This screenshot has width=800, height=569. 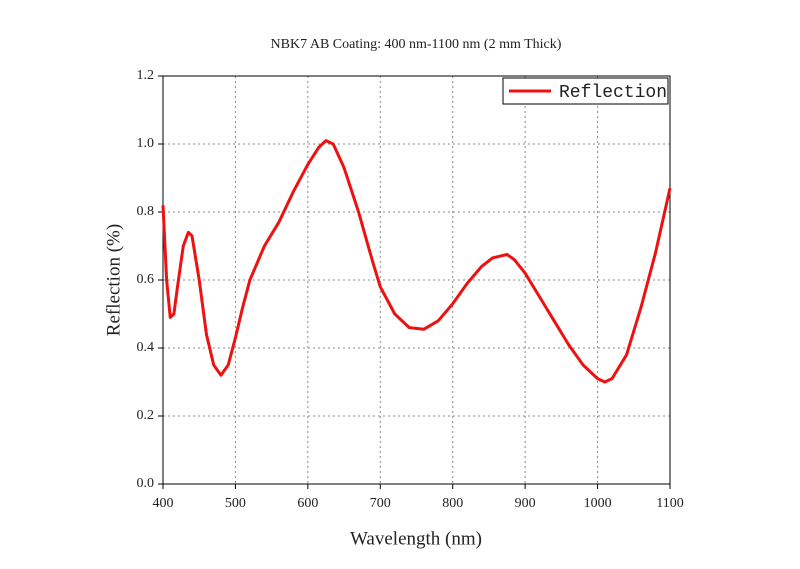 What do you see at coordinates (613, 93) in the screenshot?
I see `legend-label: Reflection` at bounding box center [613, 93].